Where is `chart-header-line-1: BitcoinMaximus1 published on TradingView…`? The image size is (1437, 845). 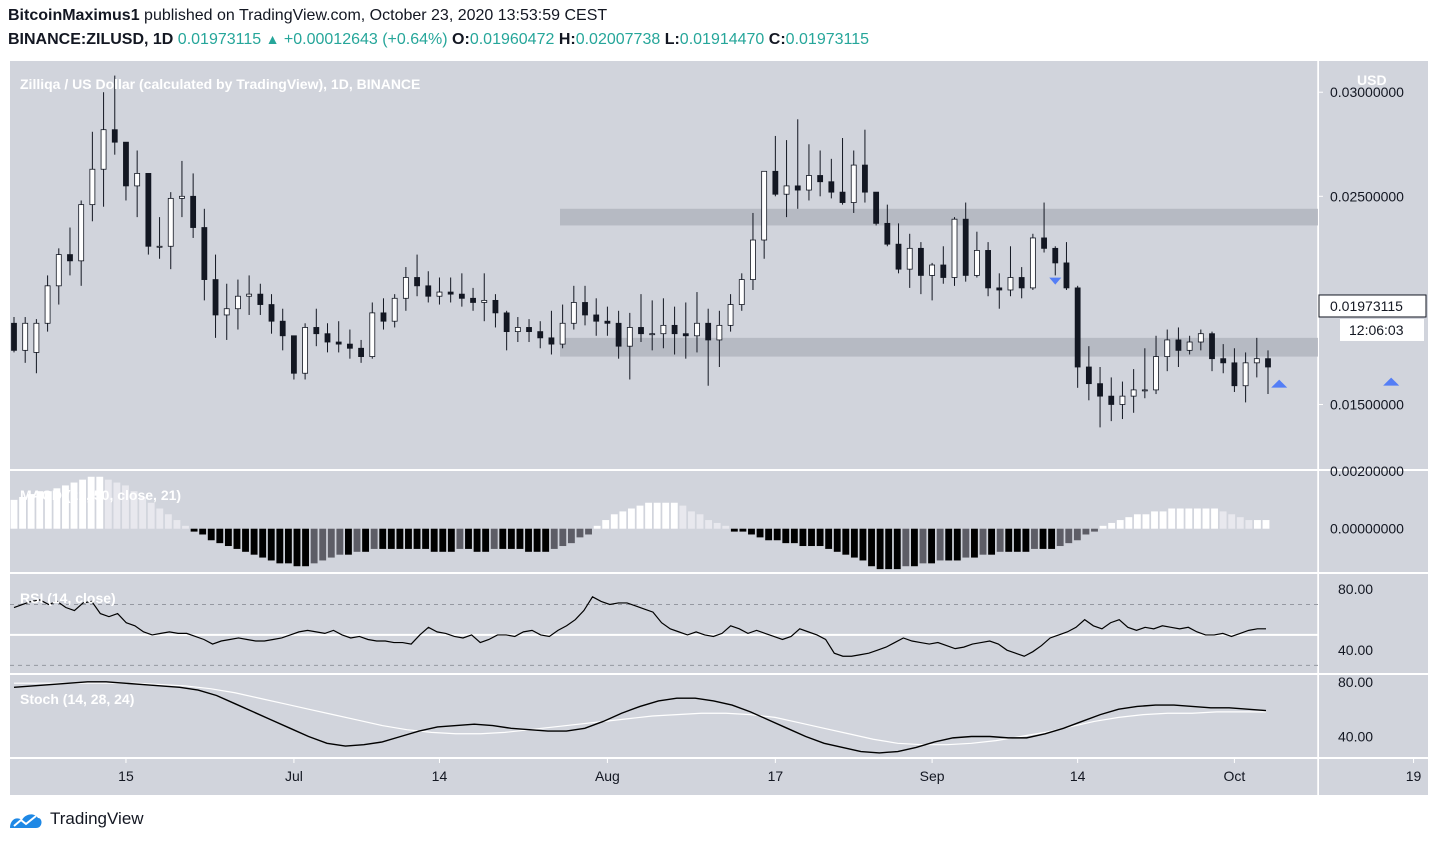
chart-header-line-1: BitcoinMaximus1 published on TradingView… is located at coordinates (307, 16).